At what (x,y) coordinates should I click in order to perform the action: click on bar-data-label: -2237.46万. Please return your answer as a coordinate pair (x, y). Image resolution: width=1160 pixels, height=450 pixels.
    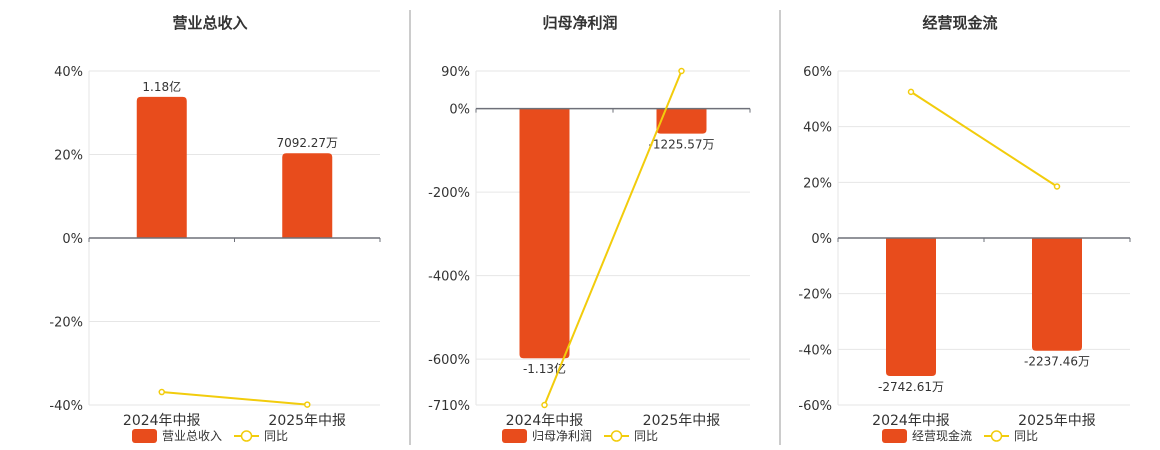
    Looking at the image, I should click on (1057, 362).